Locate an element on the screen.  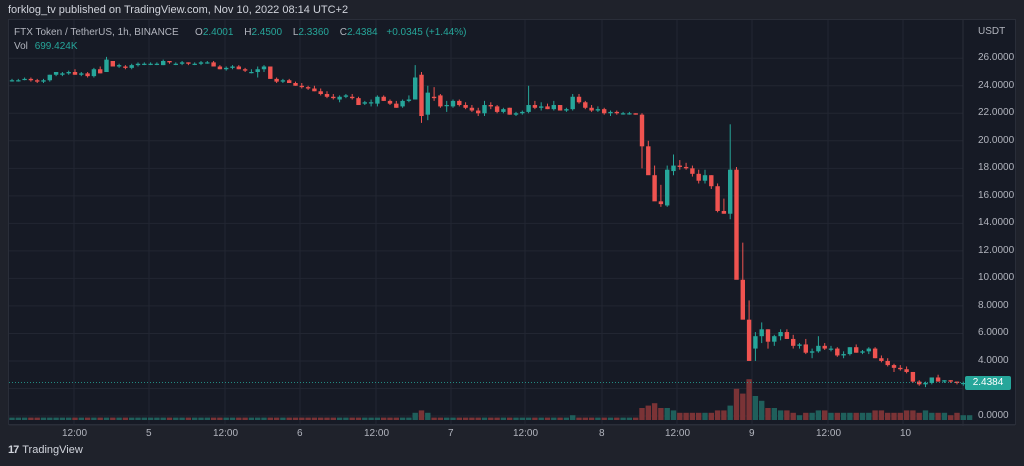
change-value: +0.0345 (+1.44%) is located at coordinates (426, 32).